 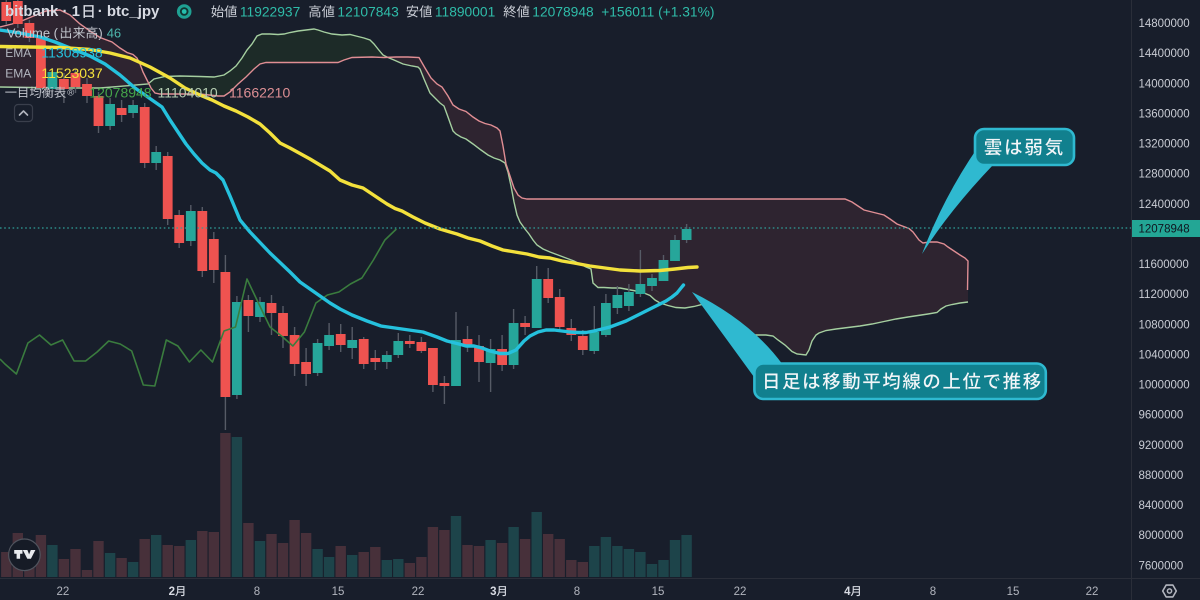 What do you see at coordinates (1164, 114) in the screenshot?
I see `svg-text: 13600000` at bounding box center [1164, 114].